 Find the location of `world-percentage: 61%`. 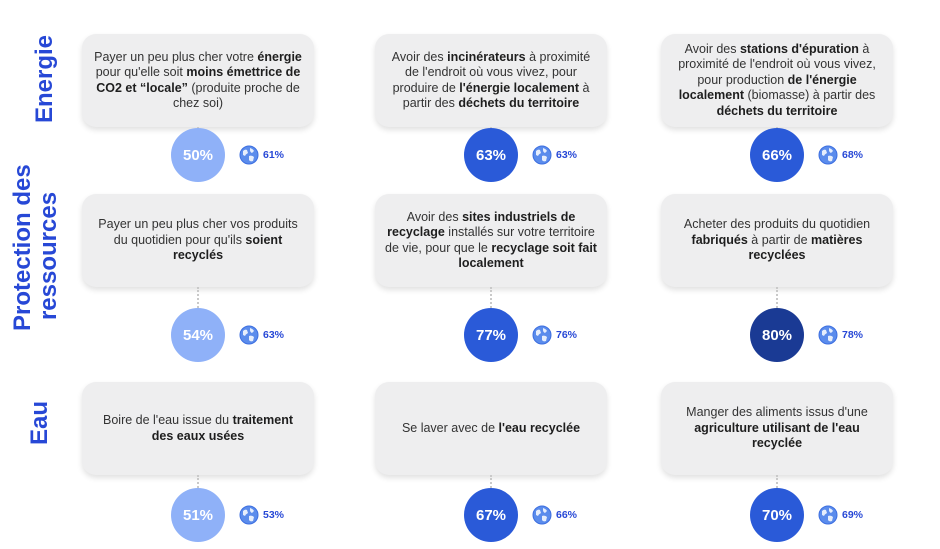

world-percentage: 61% is located at coordinates (274, 155).